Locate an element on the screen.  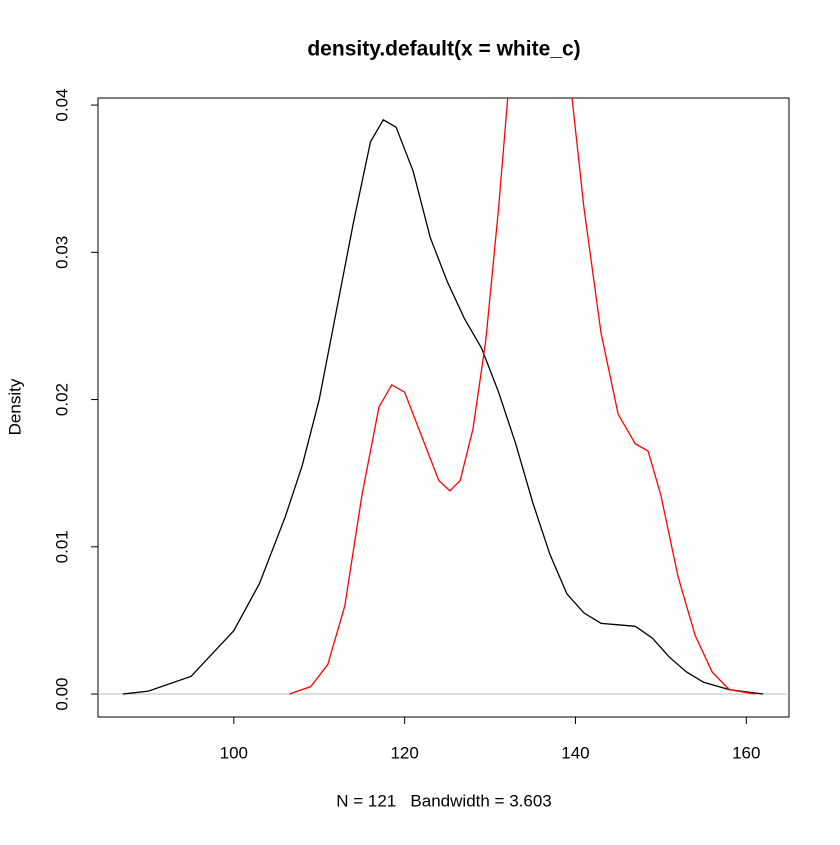
chart-title: density.default(x = white_c) is located at coordinates (443, 49).